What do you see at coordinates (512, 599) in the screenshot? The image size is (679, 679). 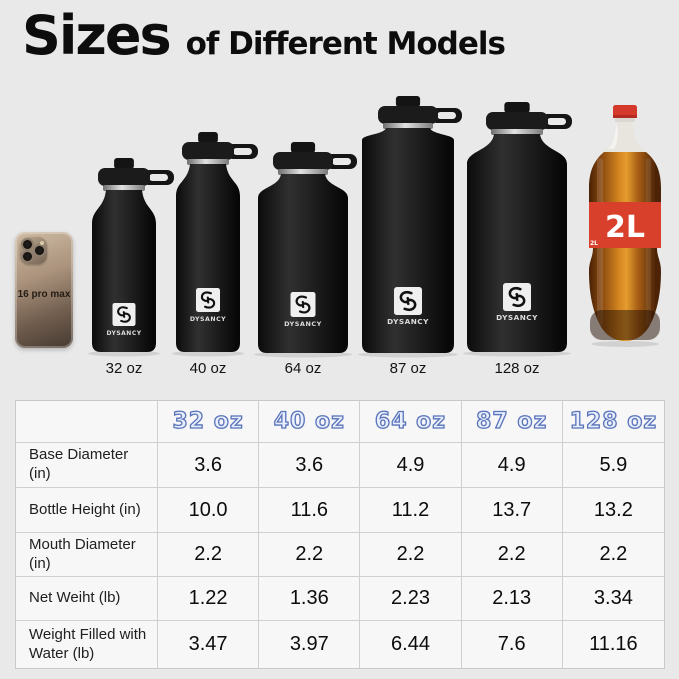 I see `table-value: 2.13` at bounding box center [512, 599].